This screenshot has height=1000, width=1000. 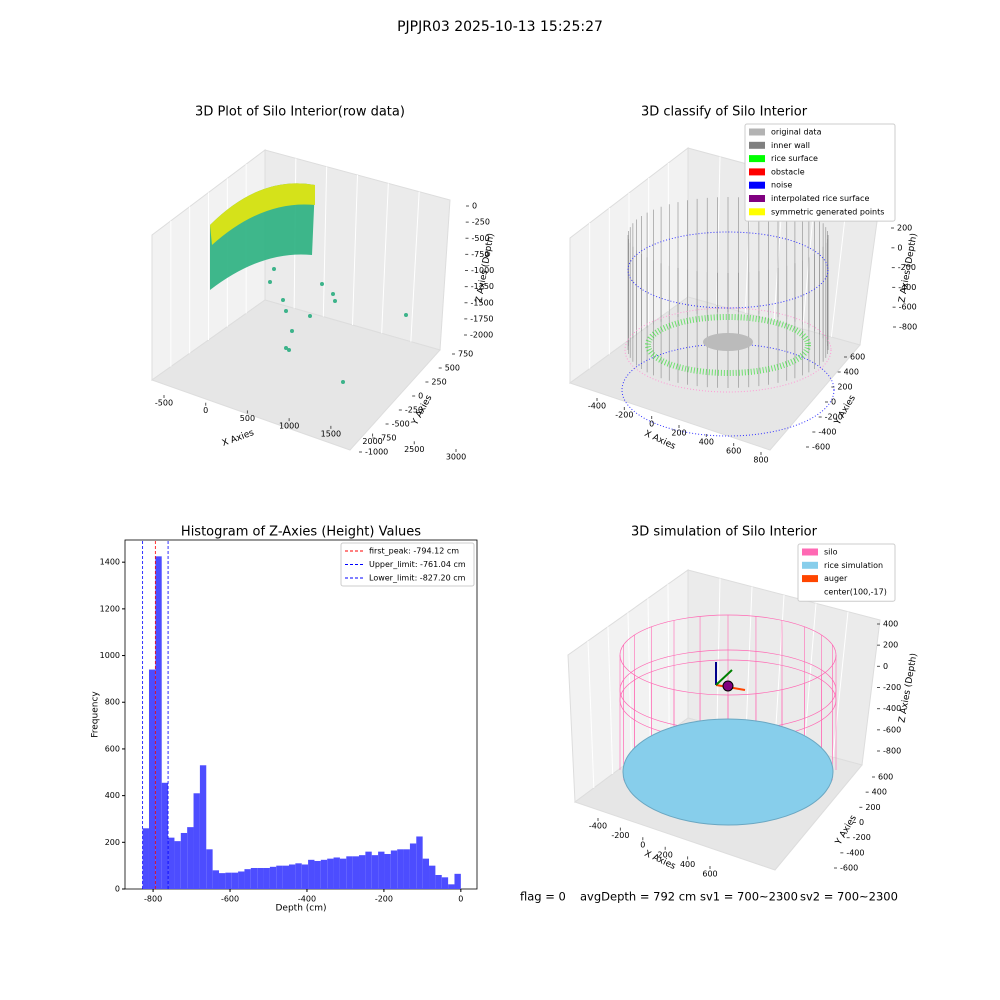 I want to click on legend-label: obstacle, so click(x=788, y=171).